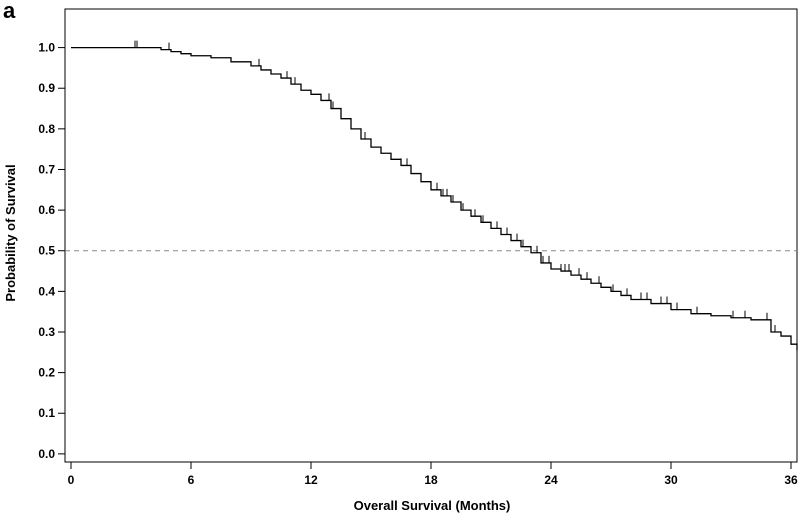  What do you see at coordinates (671, 480) in the screenshot?
I see `x-tick-label: 30` at bounding box center [671, 480].